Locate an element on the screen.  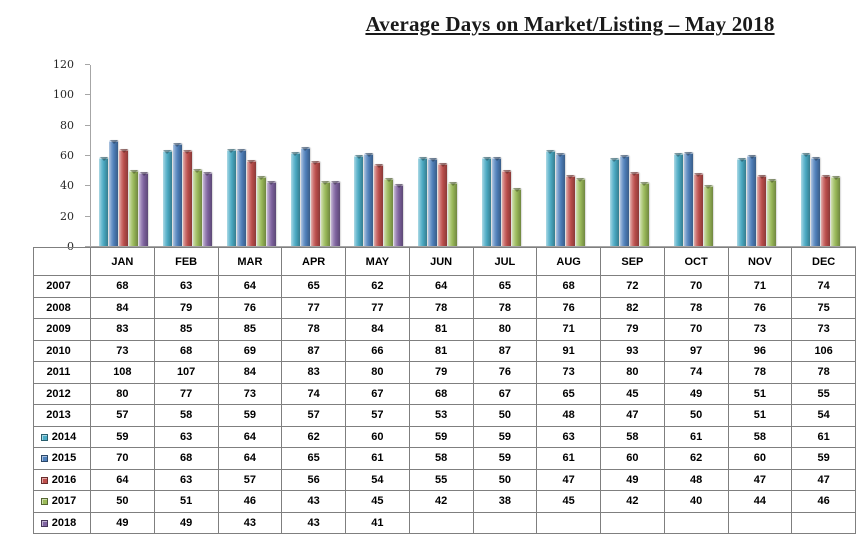
cell-2014-jan: 59 is located at coordinates (122, 436).